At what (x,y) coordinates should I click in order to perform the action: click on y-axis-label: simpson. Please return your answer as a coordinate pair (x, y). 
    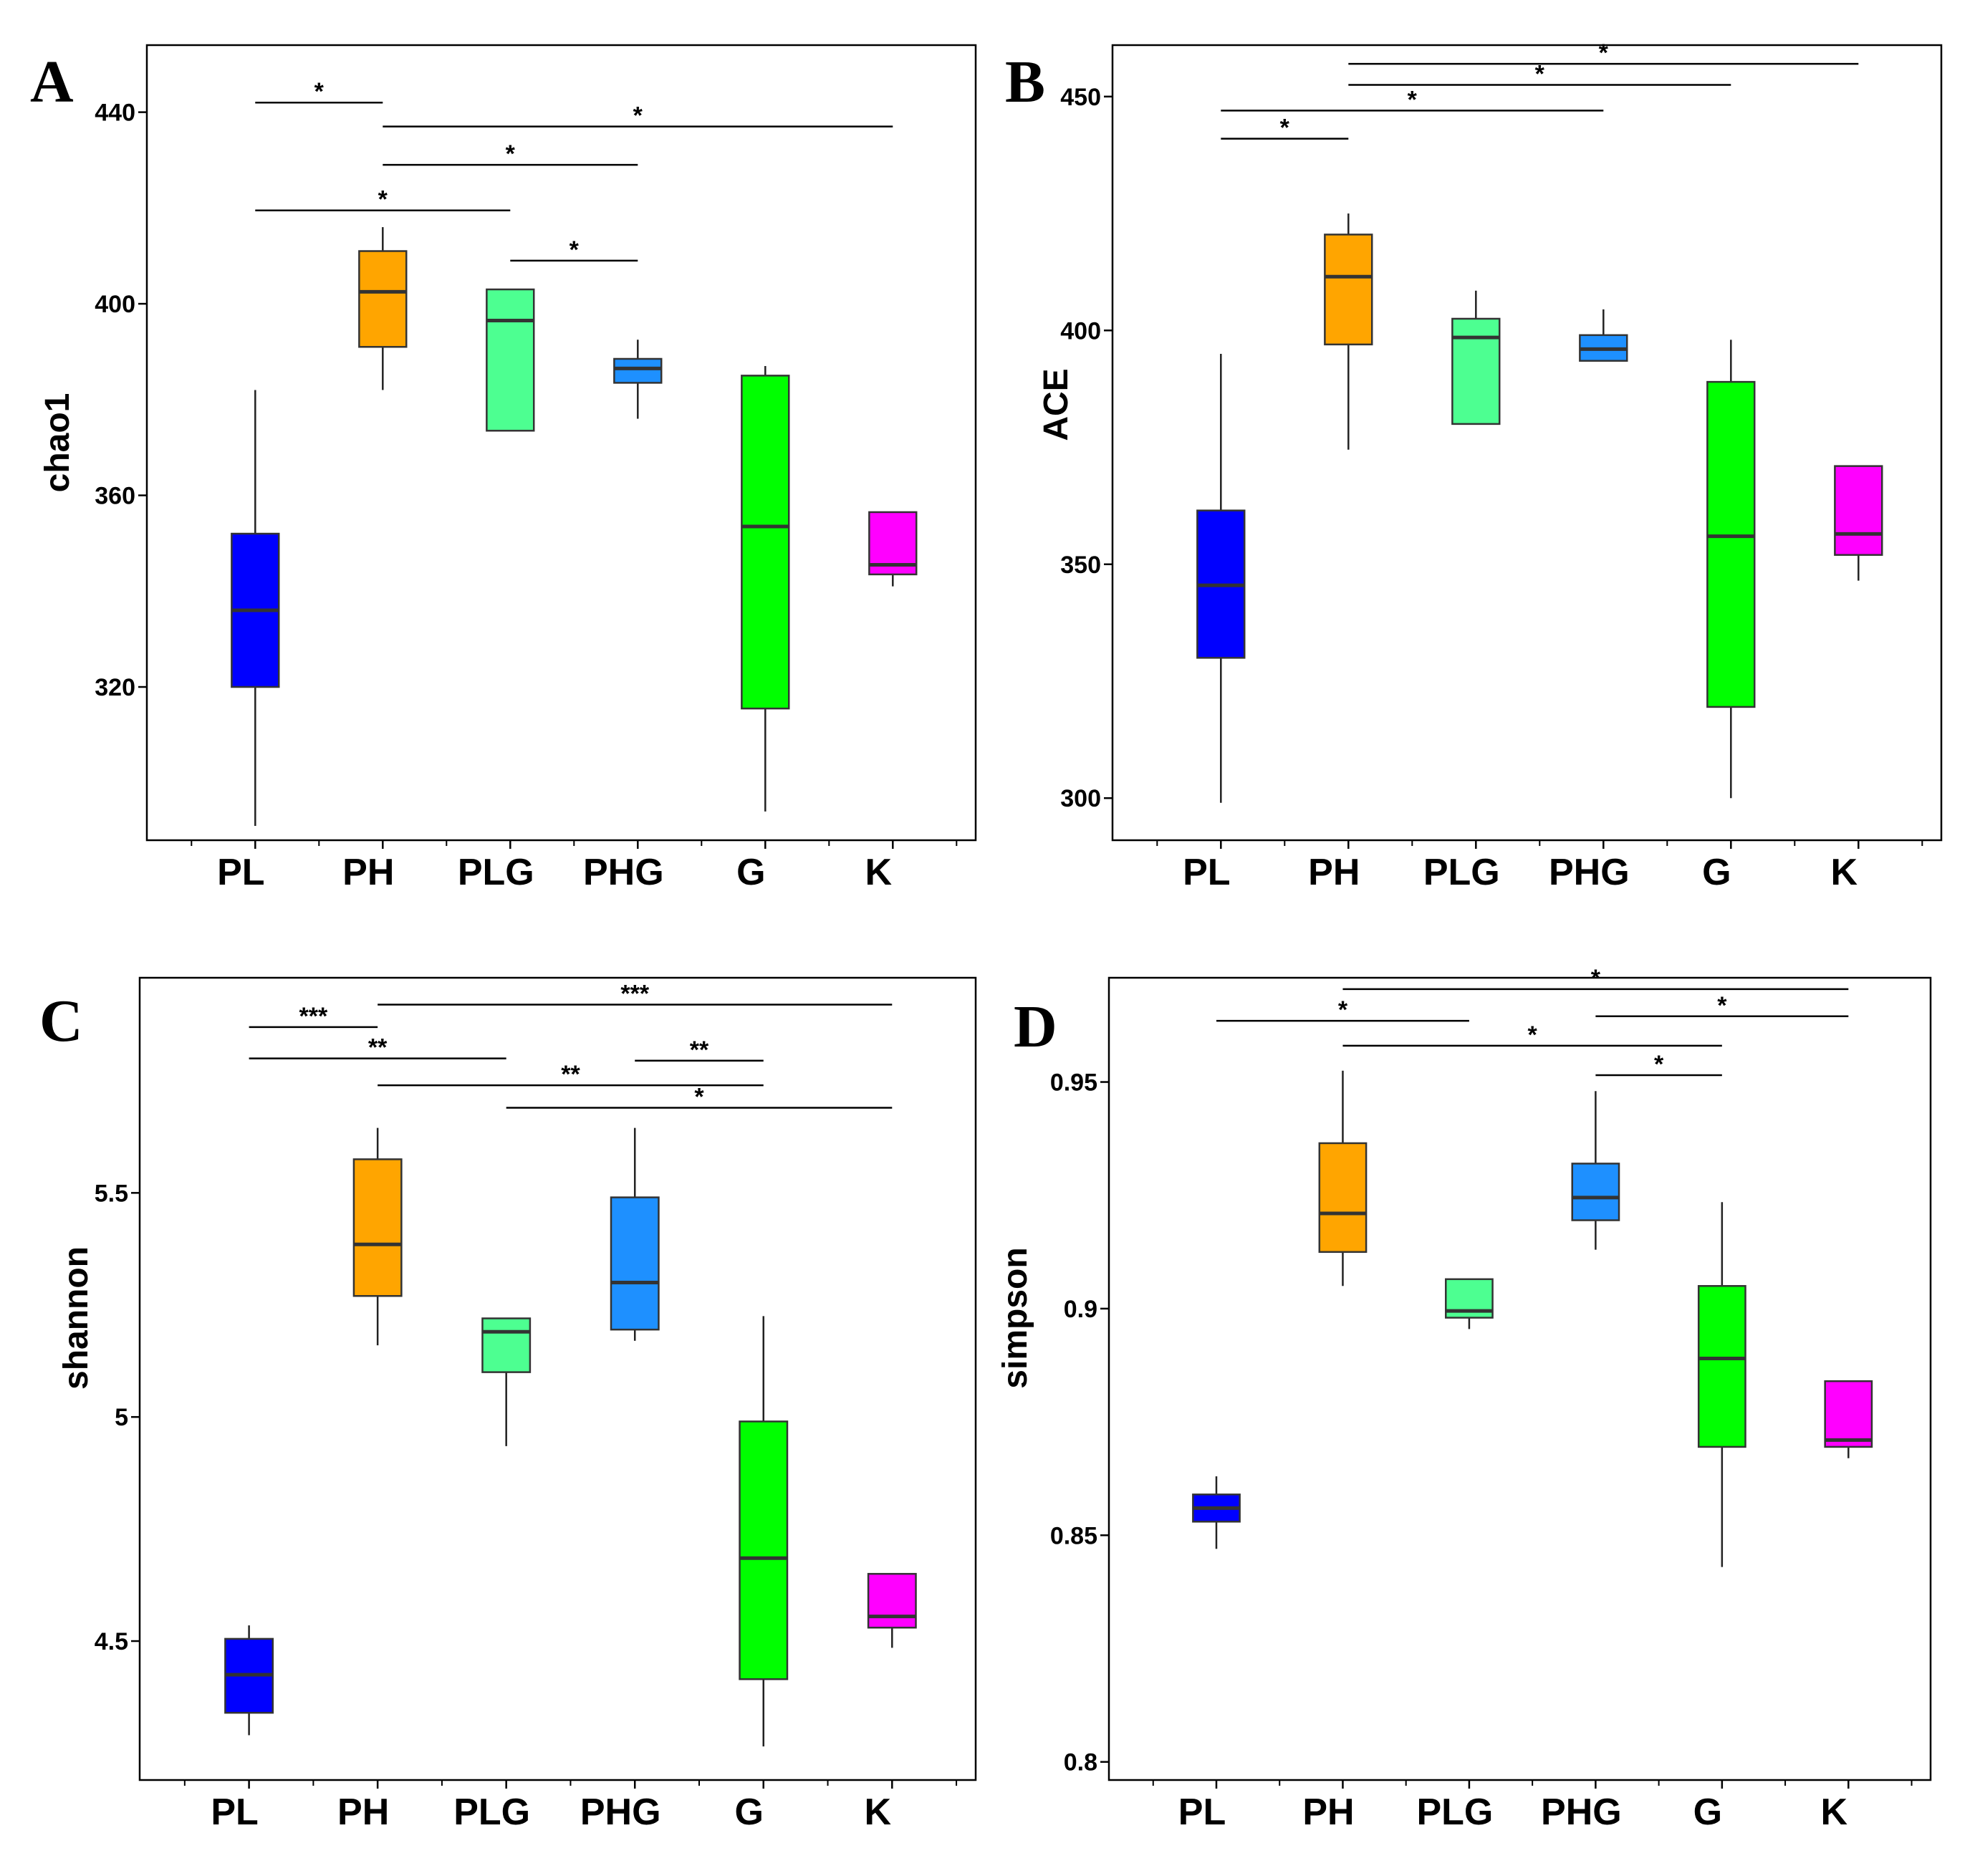
    Looking at the image, I should click on (1015, 1317).